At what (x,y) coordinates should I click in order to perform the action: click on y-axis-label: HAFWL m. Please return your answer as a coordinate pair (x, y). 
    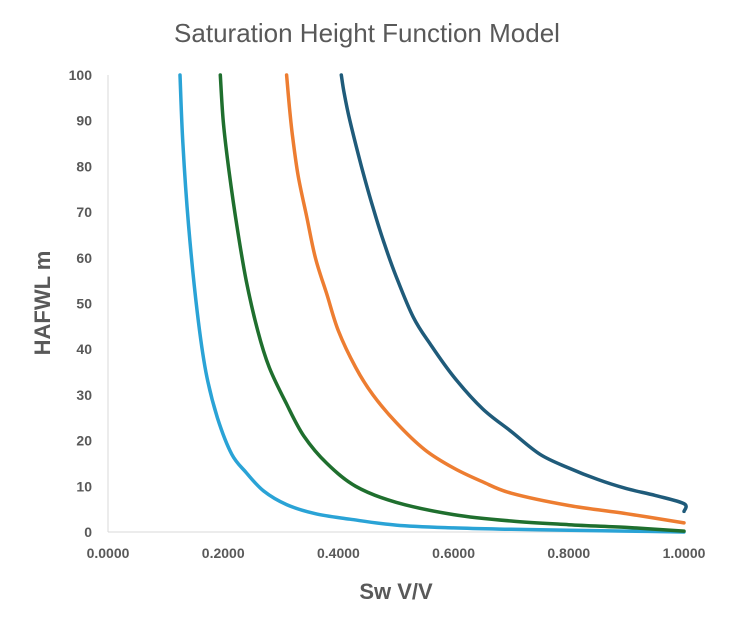
    Looking at the image, I should click on (42, 303).